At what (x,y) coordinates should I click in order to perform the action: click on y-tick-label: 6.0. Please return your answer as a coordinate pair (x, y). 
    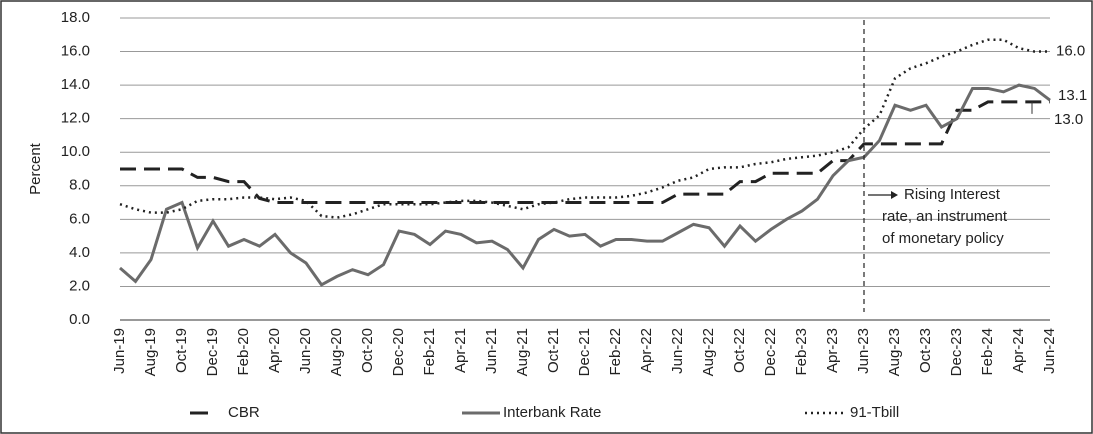
    Looking at the image, I should click on (79, 218).